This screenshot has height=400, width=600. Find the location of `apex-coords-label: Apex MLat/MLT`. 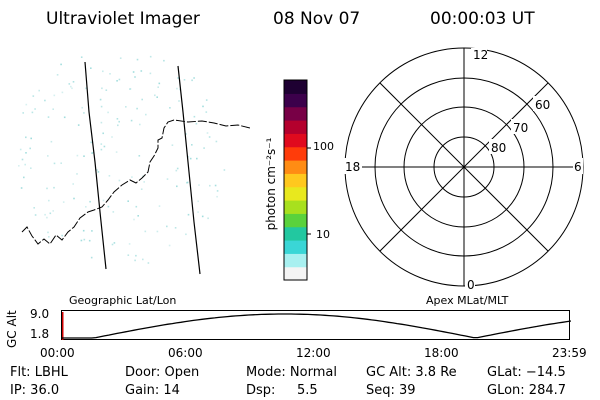

apex-coords-label: Apex MLat/MLT is located at coordinates (467, 300).